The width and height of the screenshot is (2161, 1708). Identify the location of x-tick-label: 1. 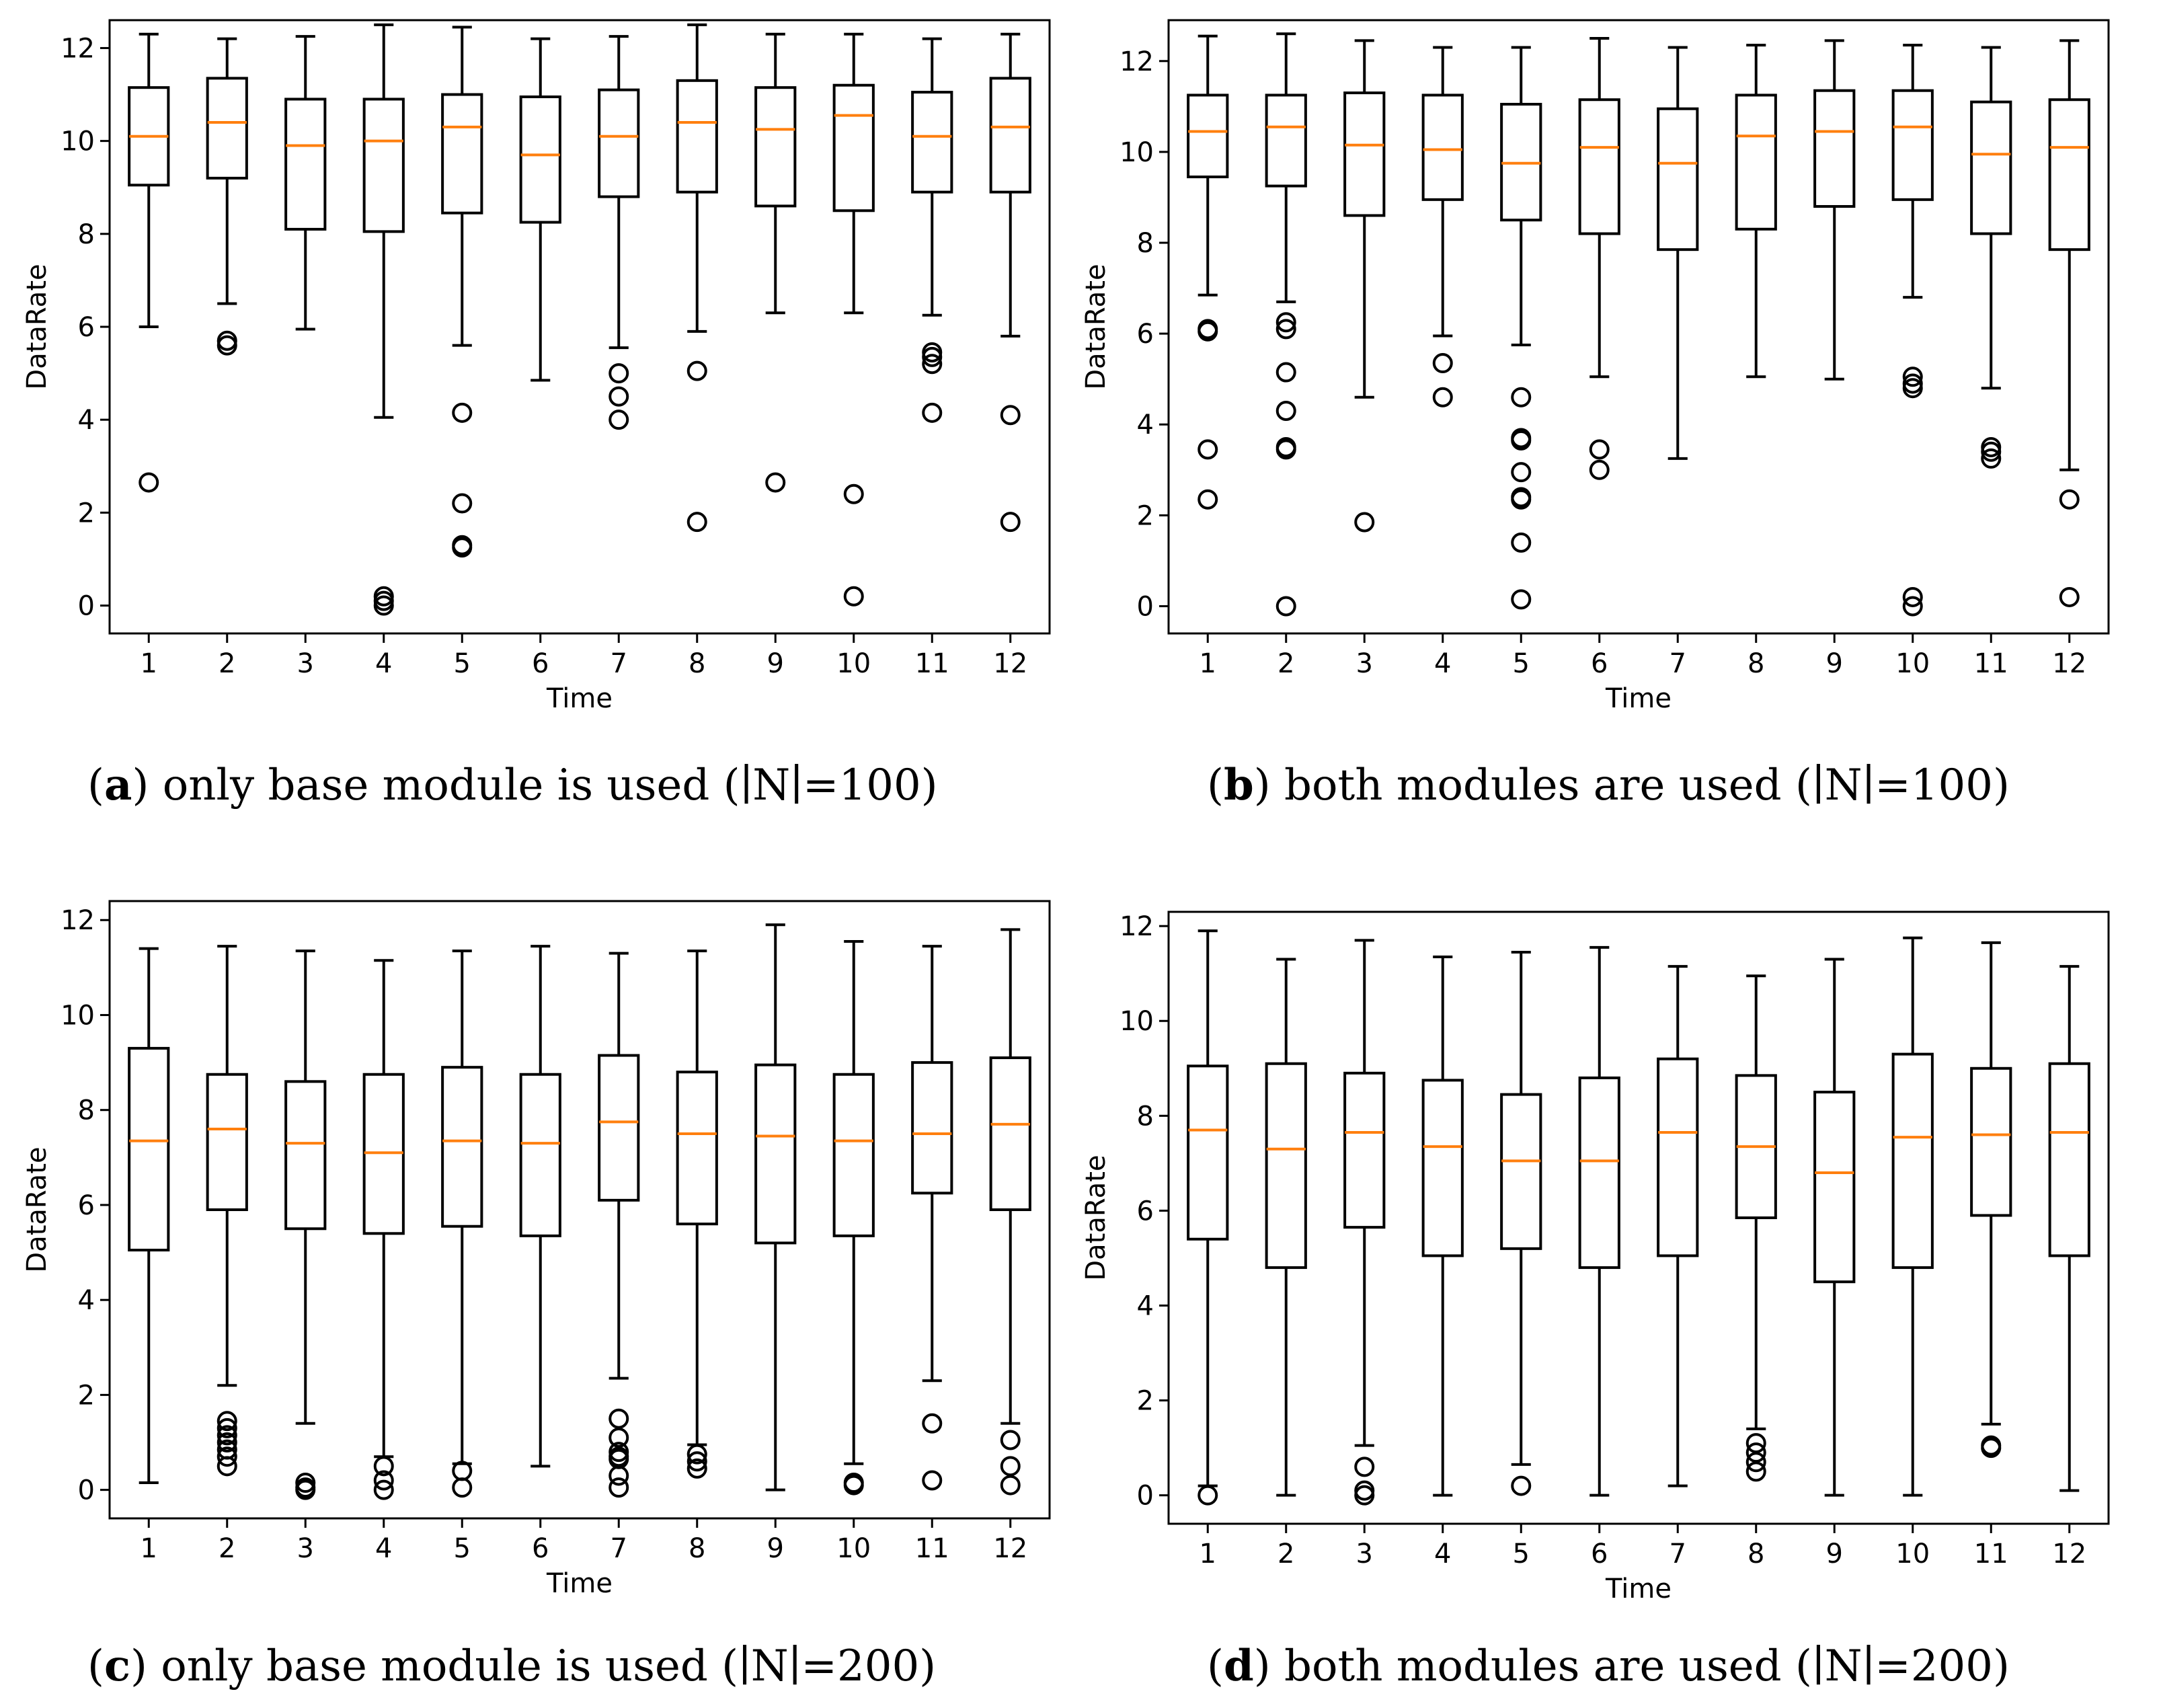
(149, 1549).